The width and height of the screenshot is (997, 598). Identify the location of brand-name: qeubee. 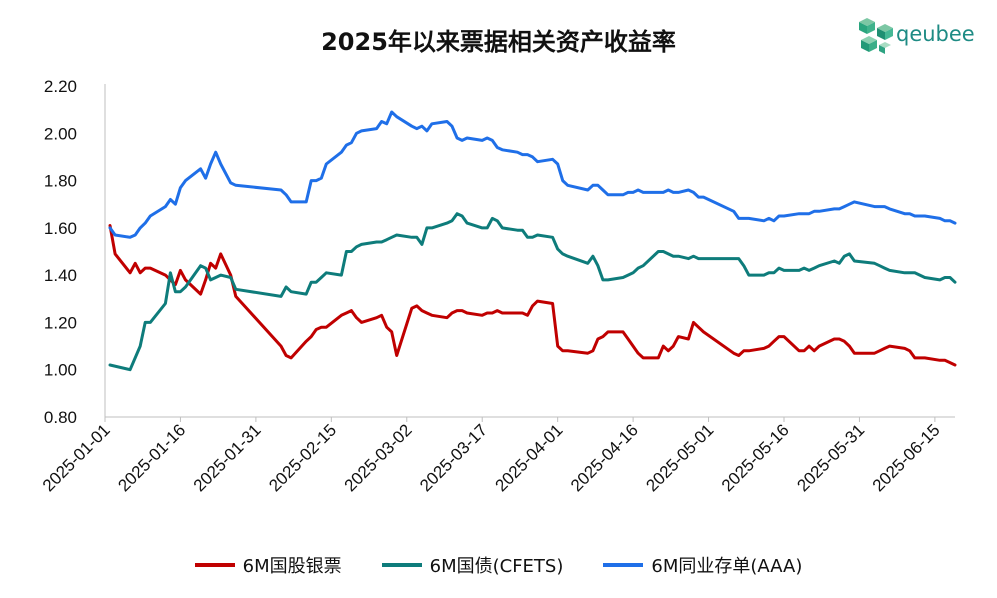
(935, 34).